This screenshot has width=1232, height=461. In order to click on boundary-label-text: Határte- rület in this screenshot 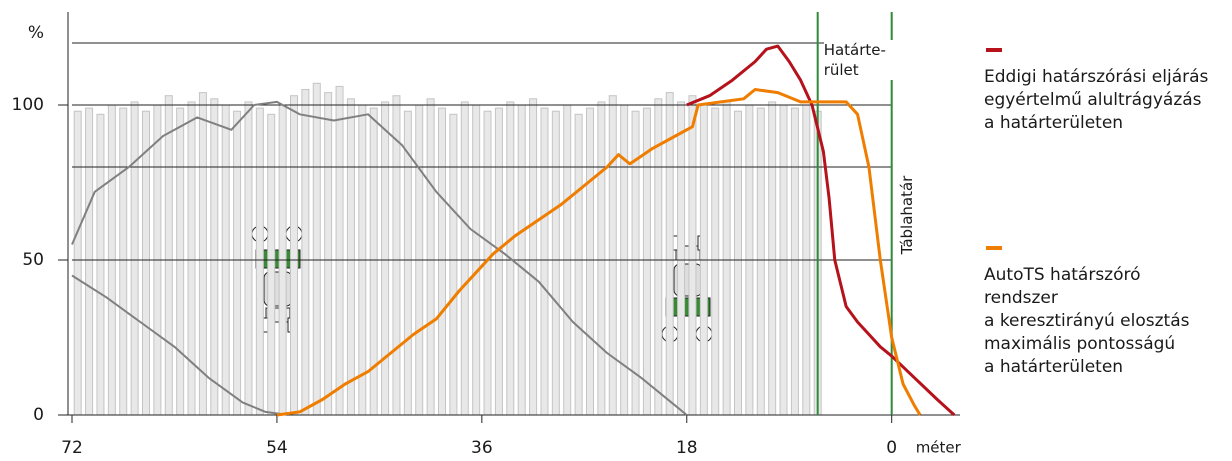, I will do `click(863, 60)`.